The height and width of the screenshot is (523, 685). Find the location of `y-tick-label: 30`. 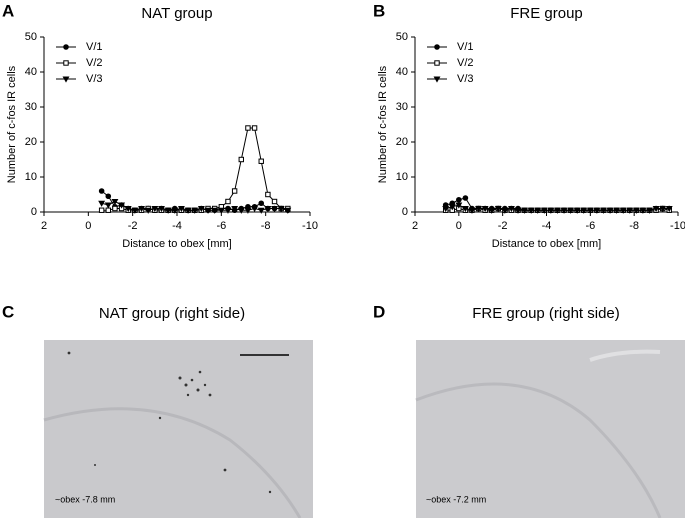

y-tick-label: 30 is located at coordinates (31, 107).